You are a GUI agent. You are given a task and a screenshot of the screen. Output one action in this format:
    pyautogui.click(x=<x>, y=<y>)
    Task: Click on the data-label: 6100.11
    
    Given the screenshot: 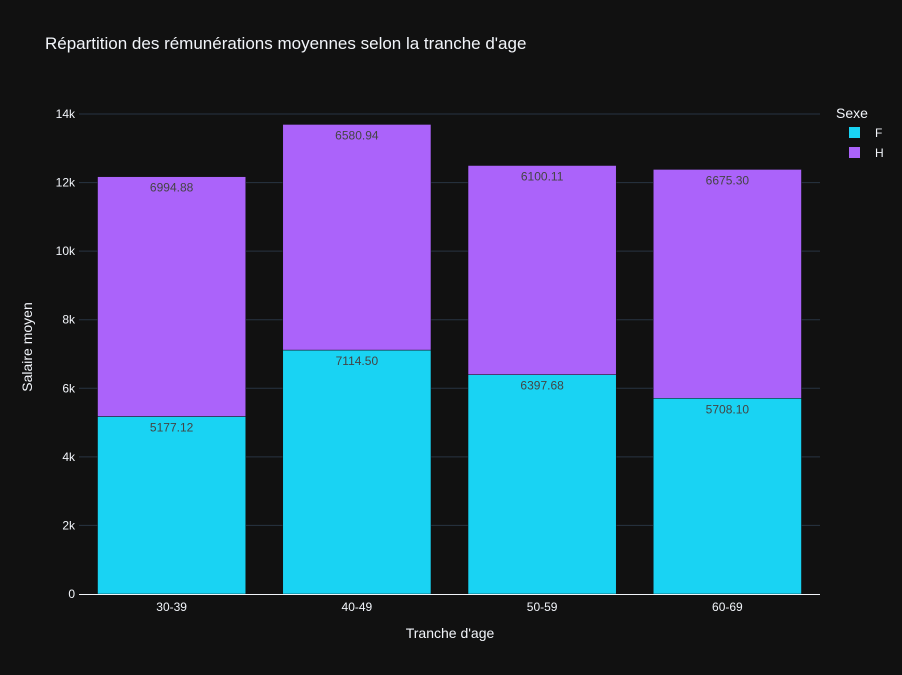 What is the action you would take?
    pyautogui.click(x=542, y=177)
    